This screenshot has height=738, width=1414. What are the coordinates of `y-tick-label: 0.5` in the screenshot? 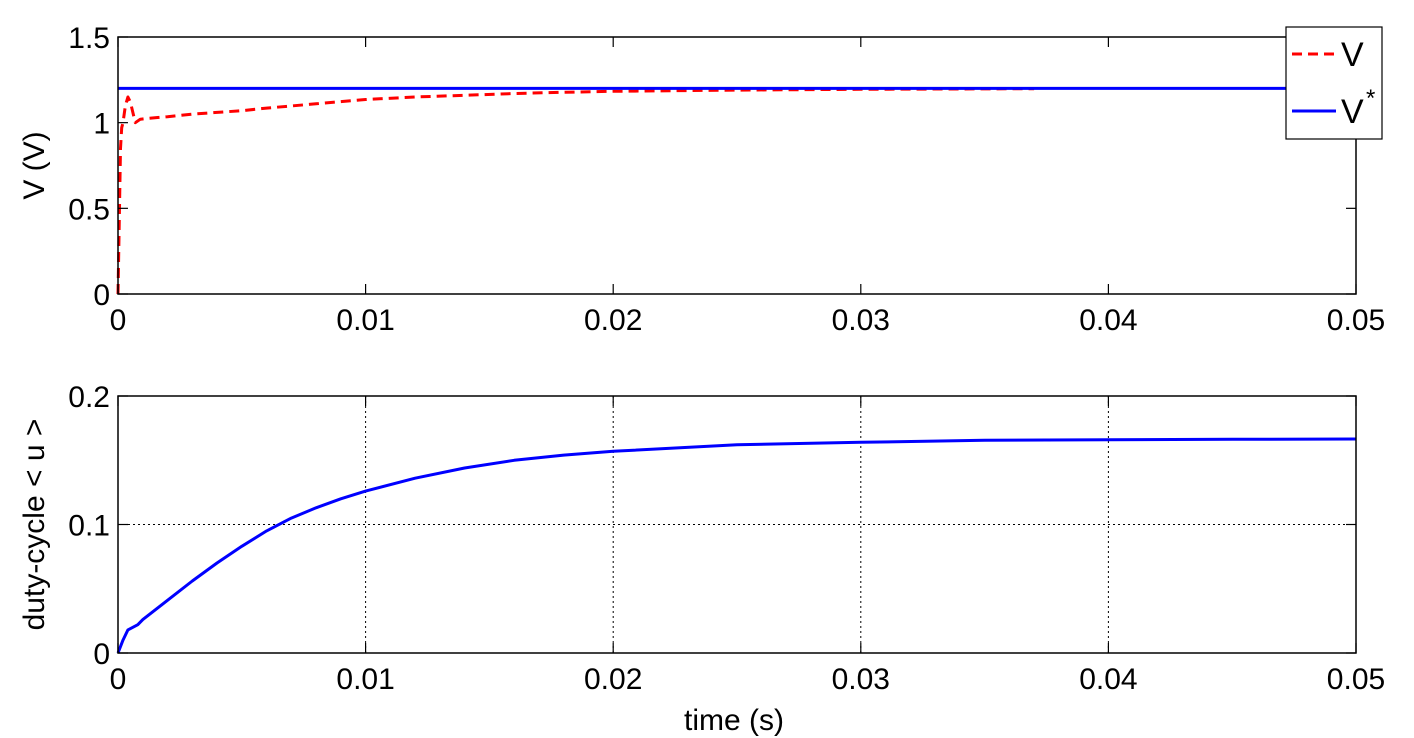 It's located at (89, 209).